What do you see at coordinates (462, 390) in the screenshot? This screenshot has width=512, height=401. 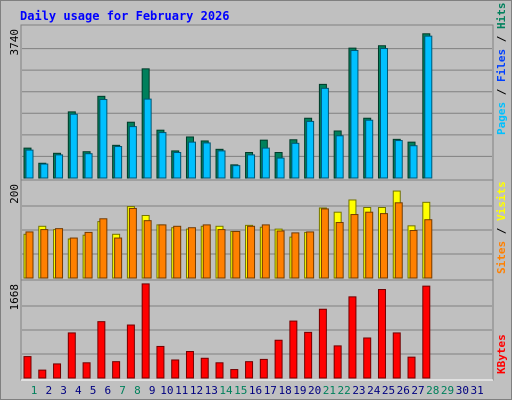 I see `x-tick-label-day-30: 30` at bounding box center [462, 390].